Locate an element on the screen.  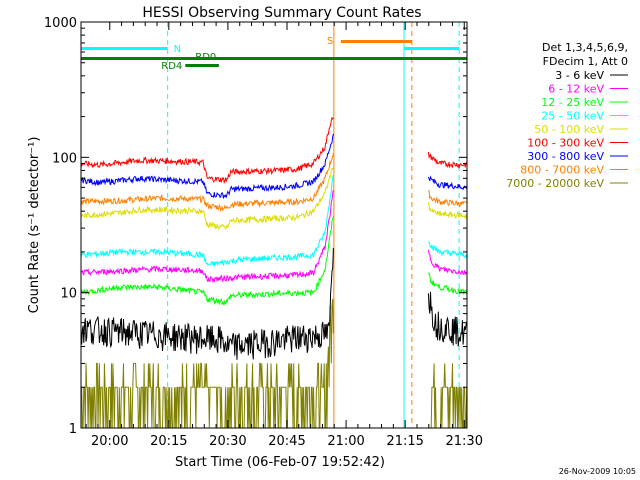
timestamp-footer: 26-Nov-2009 10:05 is located at coordinates (597, 471).